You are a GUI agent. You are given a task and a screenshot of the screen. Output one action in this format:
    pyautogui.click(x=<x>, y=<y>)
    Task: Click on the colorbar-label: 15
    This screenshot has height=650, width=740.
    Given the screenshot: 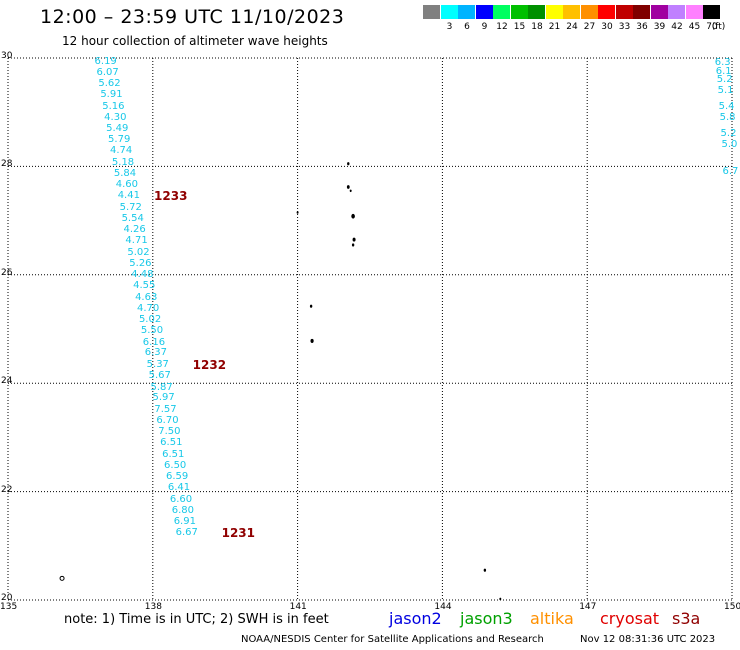 What is the action you would take?
    pyautogui.click(x=519, y=27)
    